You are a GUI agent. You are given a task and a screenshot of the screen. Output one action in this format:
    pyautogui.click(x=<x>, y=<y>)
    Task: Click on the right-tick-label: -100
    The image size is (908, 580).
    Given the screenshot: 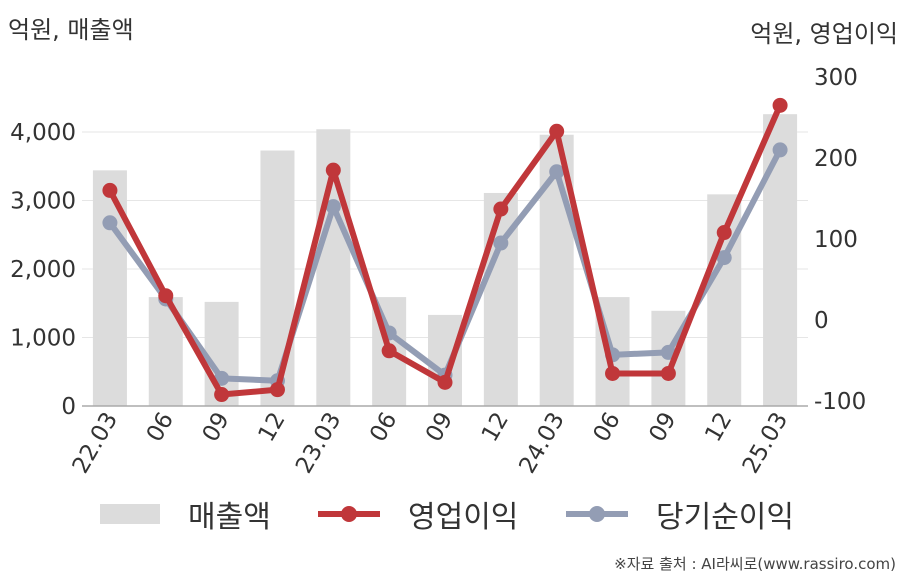 What is the action you would take?
    pyautogui.click(x=840, y=402)
    